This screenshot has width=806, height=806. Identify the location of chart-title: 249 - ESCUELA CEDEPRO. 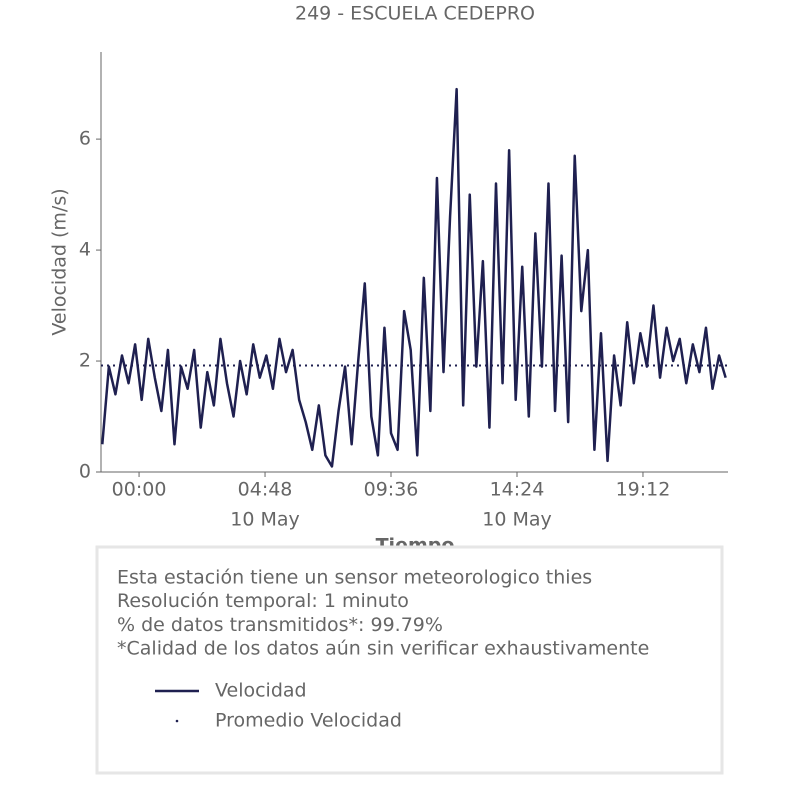
(415, 14).